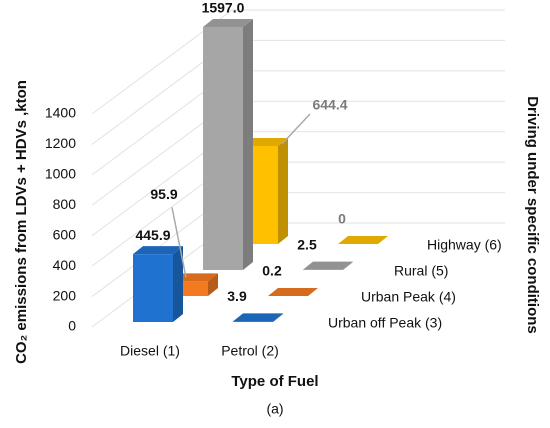  I want to click on y-tick-label: 1200, so click(60, 143).